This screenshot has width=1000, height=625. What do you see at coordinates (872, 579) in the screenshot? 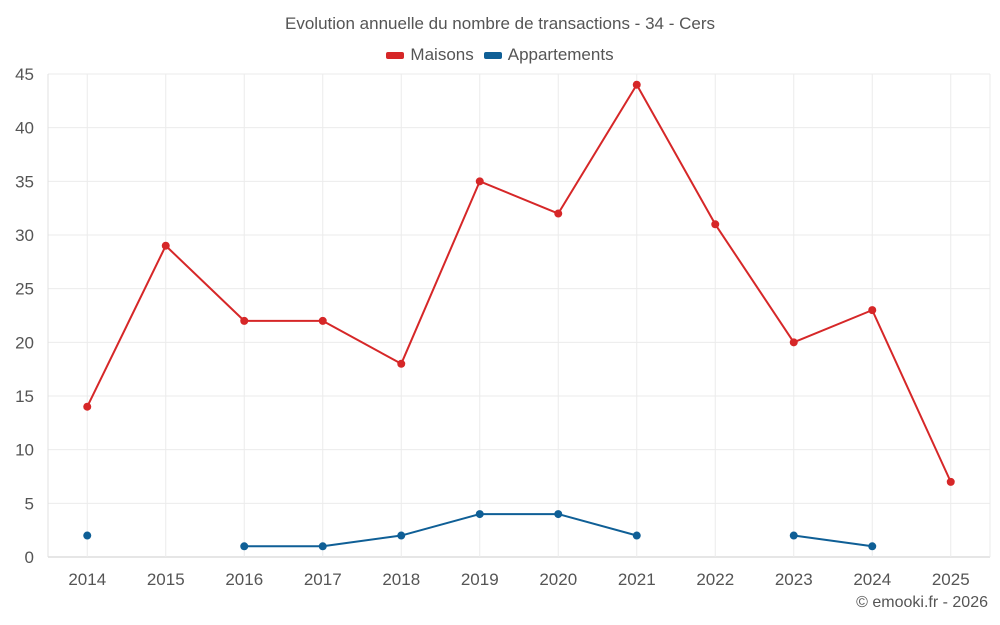
I see `x-tick-label: 2024` at bounding box center [872, 579].